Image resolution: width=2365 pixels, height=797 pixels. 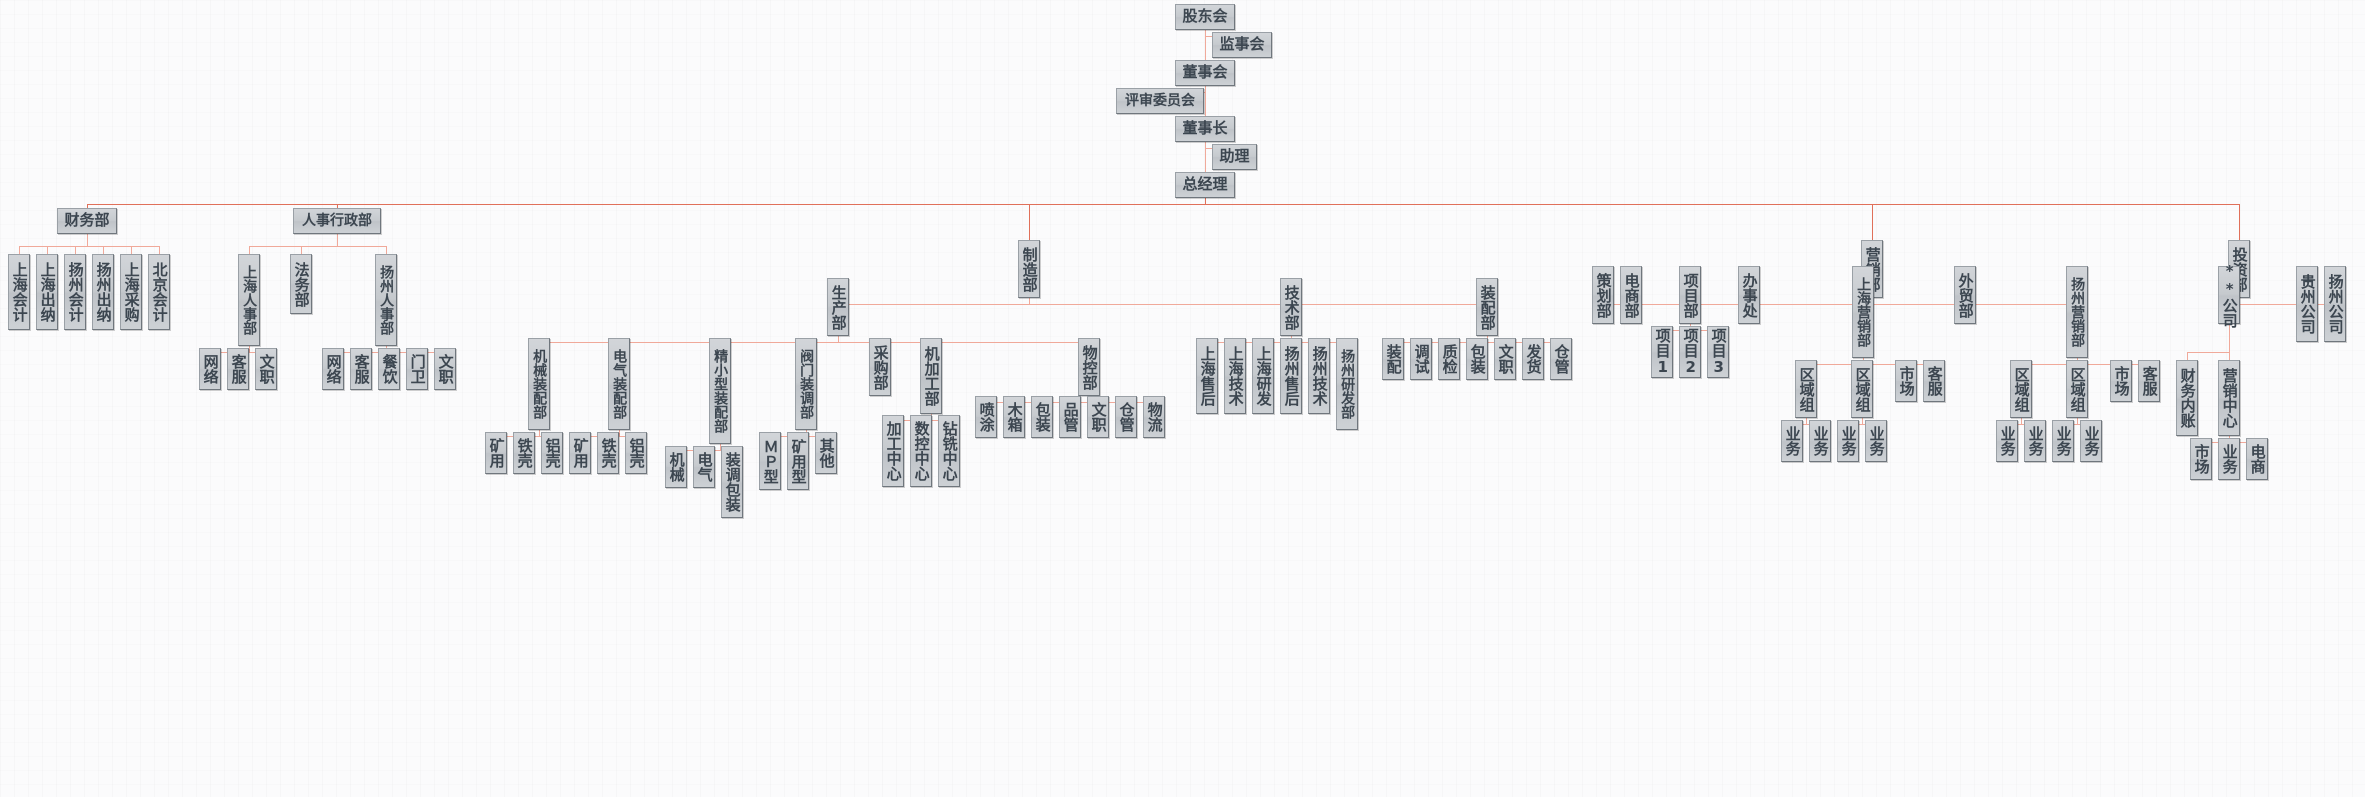 I want to click on org-node: 上海营销部, so click(x=1863, y=312).